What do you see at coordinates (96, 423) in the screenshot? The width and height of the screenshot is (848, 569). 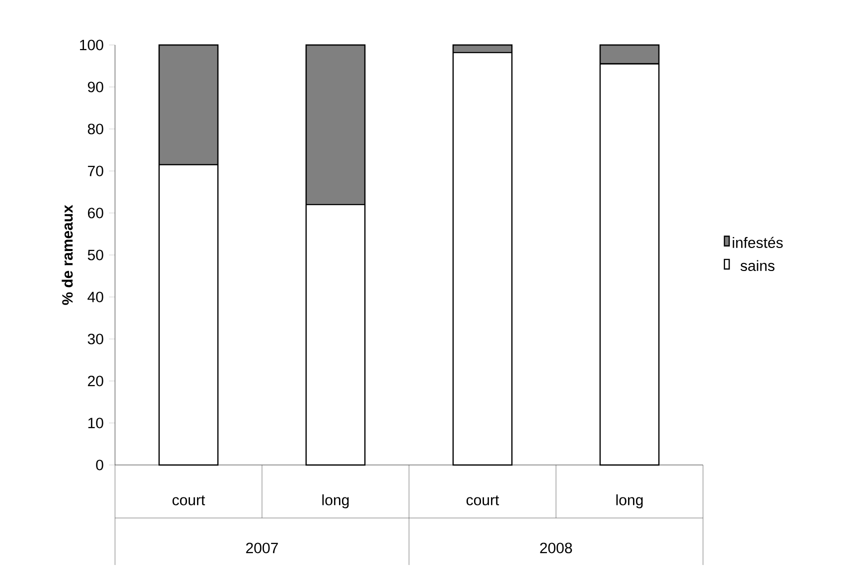 I see `y-tick-label: 10` at bounding box center [96, 423].